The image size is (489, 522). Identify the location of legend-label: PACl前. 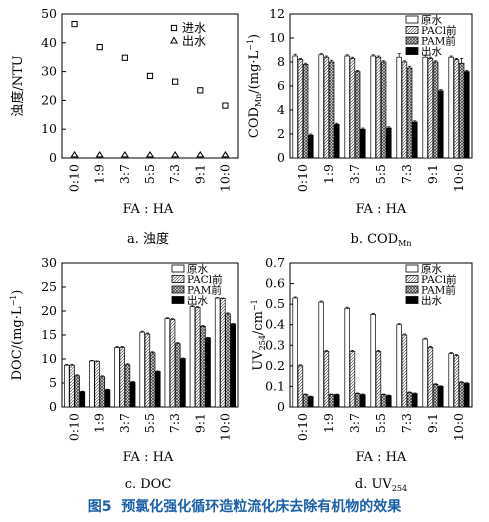
(439, 279).